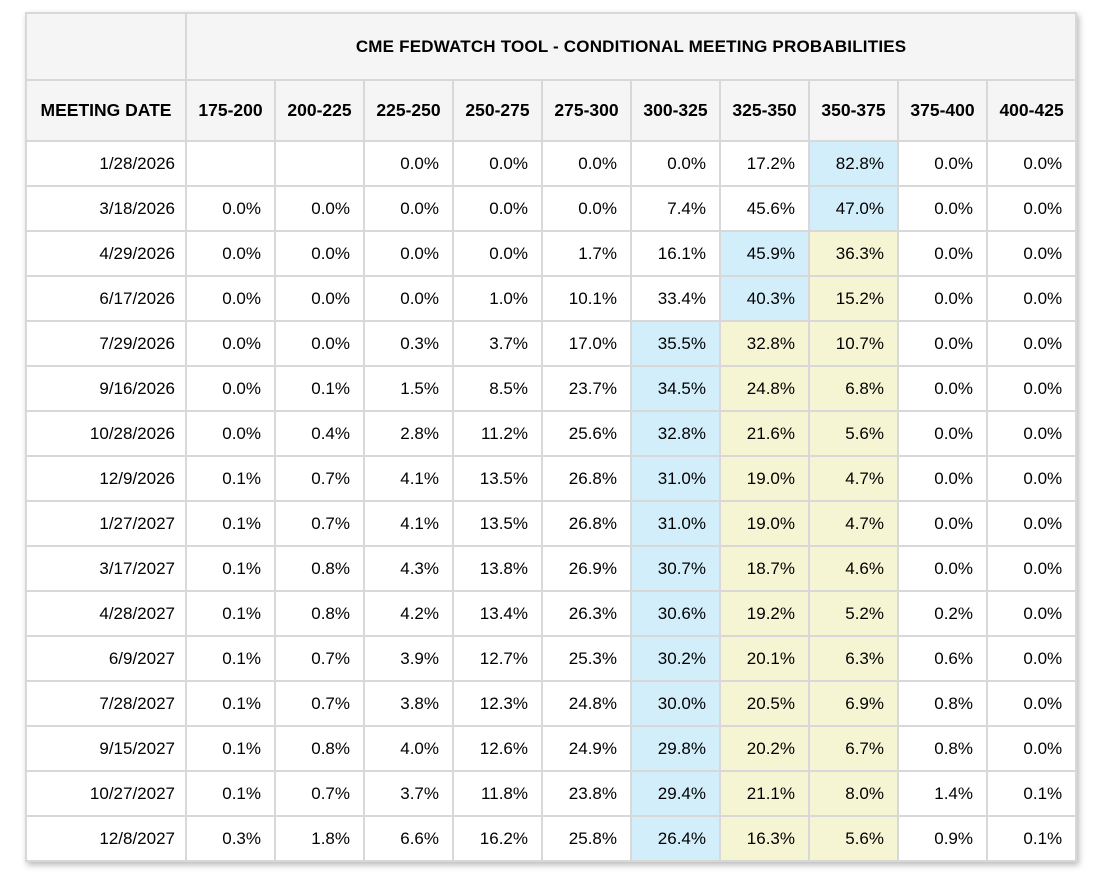 The width and height of the screenshot is (1105, 872). I want to click on meeting-date-column-header: MEETING DATE, so click(106, 110).